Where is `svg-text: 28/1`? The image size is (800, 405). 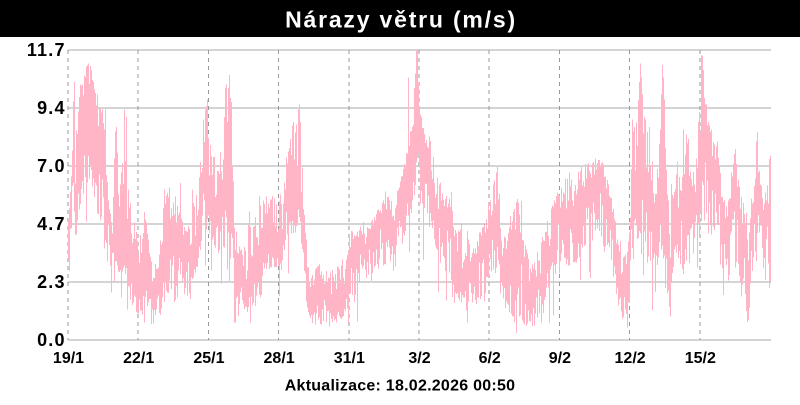
svg-text: 28/1 is located at coordinates (279, 358).